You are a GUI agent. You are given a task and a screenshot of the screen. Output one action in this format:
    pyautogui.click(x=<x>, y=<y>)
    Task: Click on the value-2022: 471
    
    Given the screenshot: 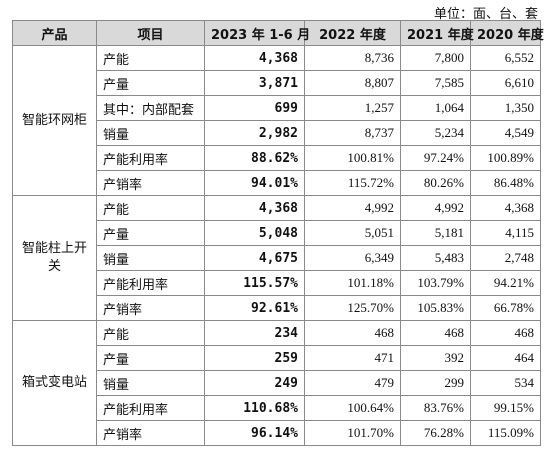 What is the action you would take?
    pyautogui.click(x=352, y=358)
    